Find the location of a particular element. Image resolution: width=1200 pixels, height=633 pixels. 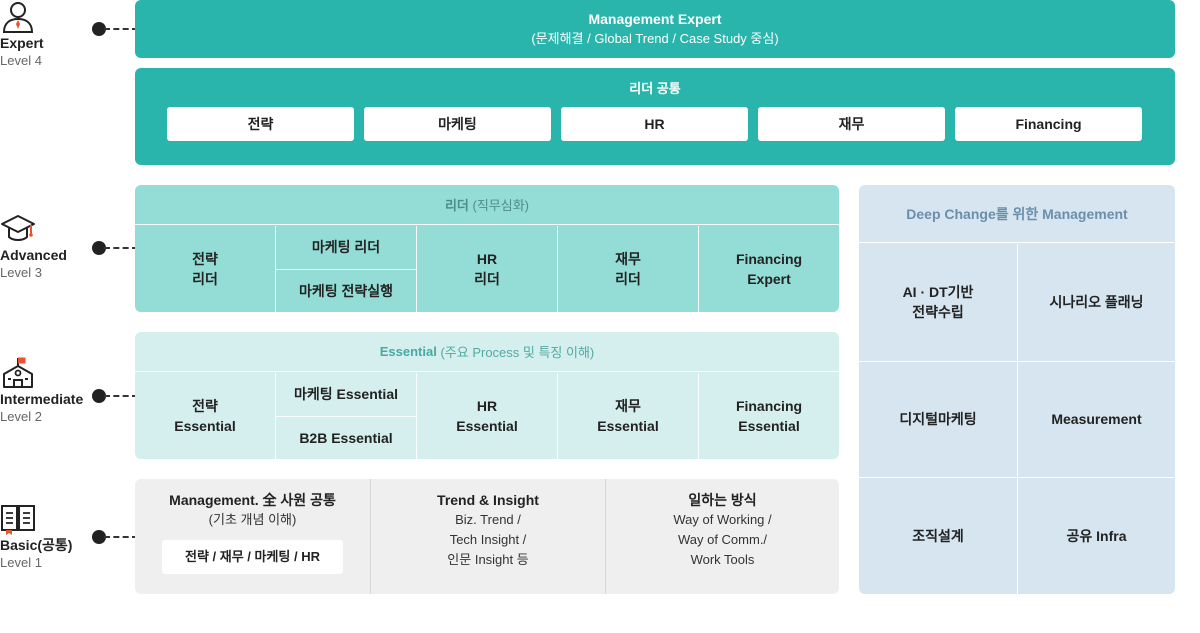

advanced-header: 리더 (직무심화) is located at coordinates (487, 205).